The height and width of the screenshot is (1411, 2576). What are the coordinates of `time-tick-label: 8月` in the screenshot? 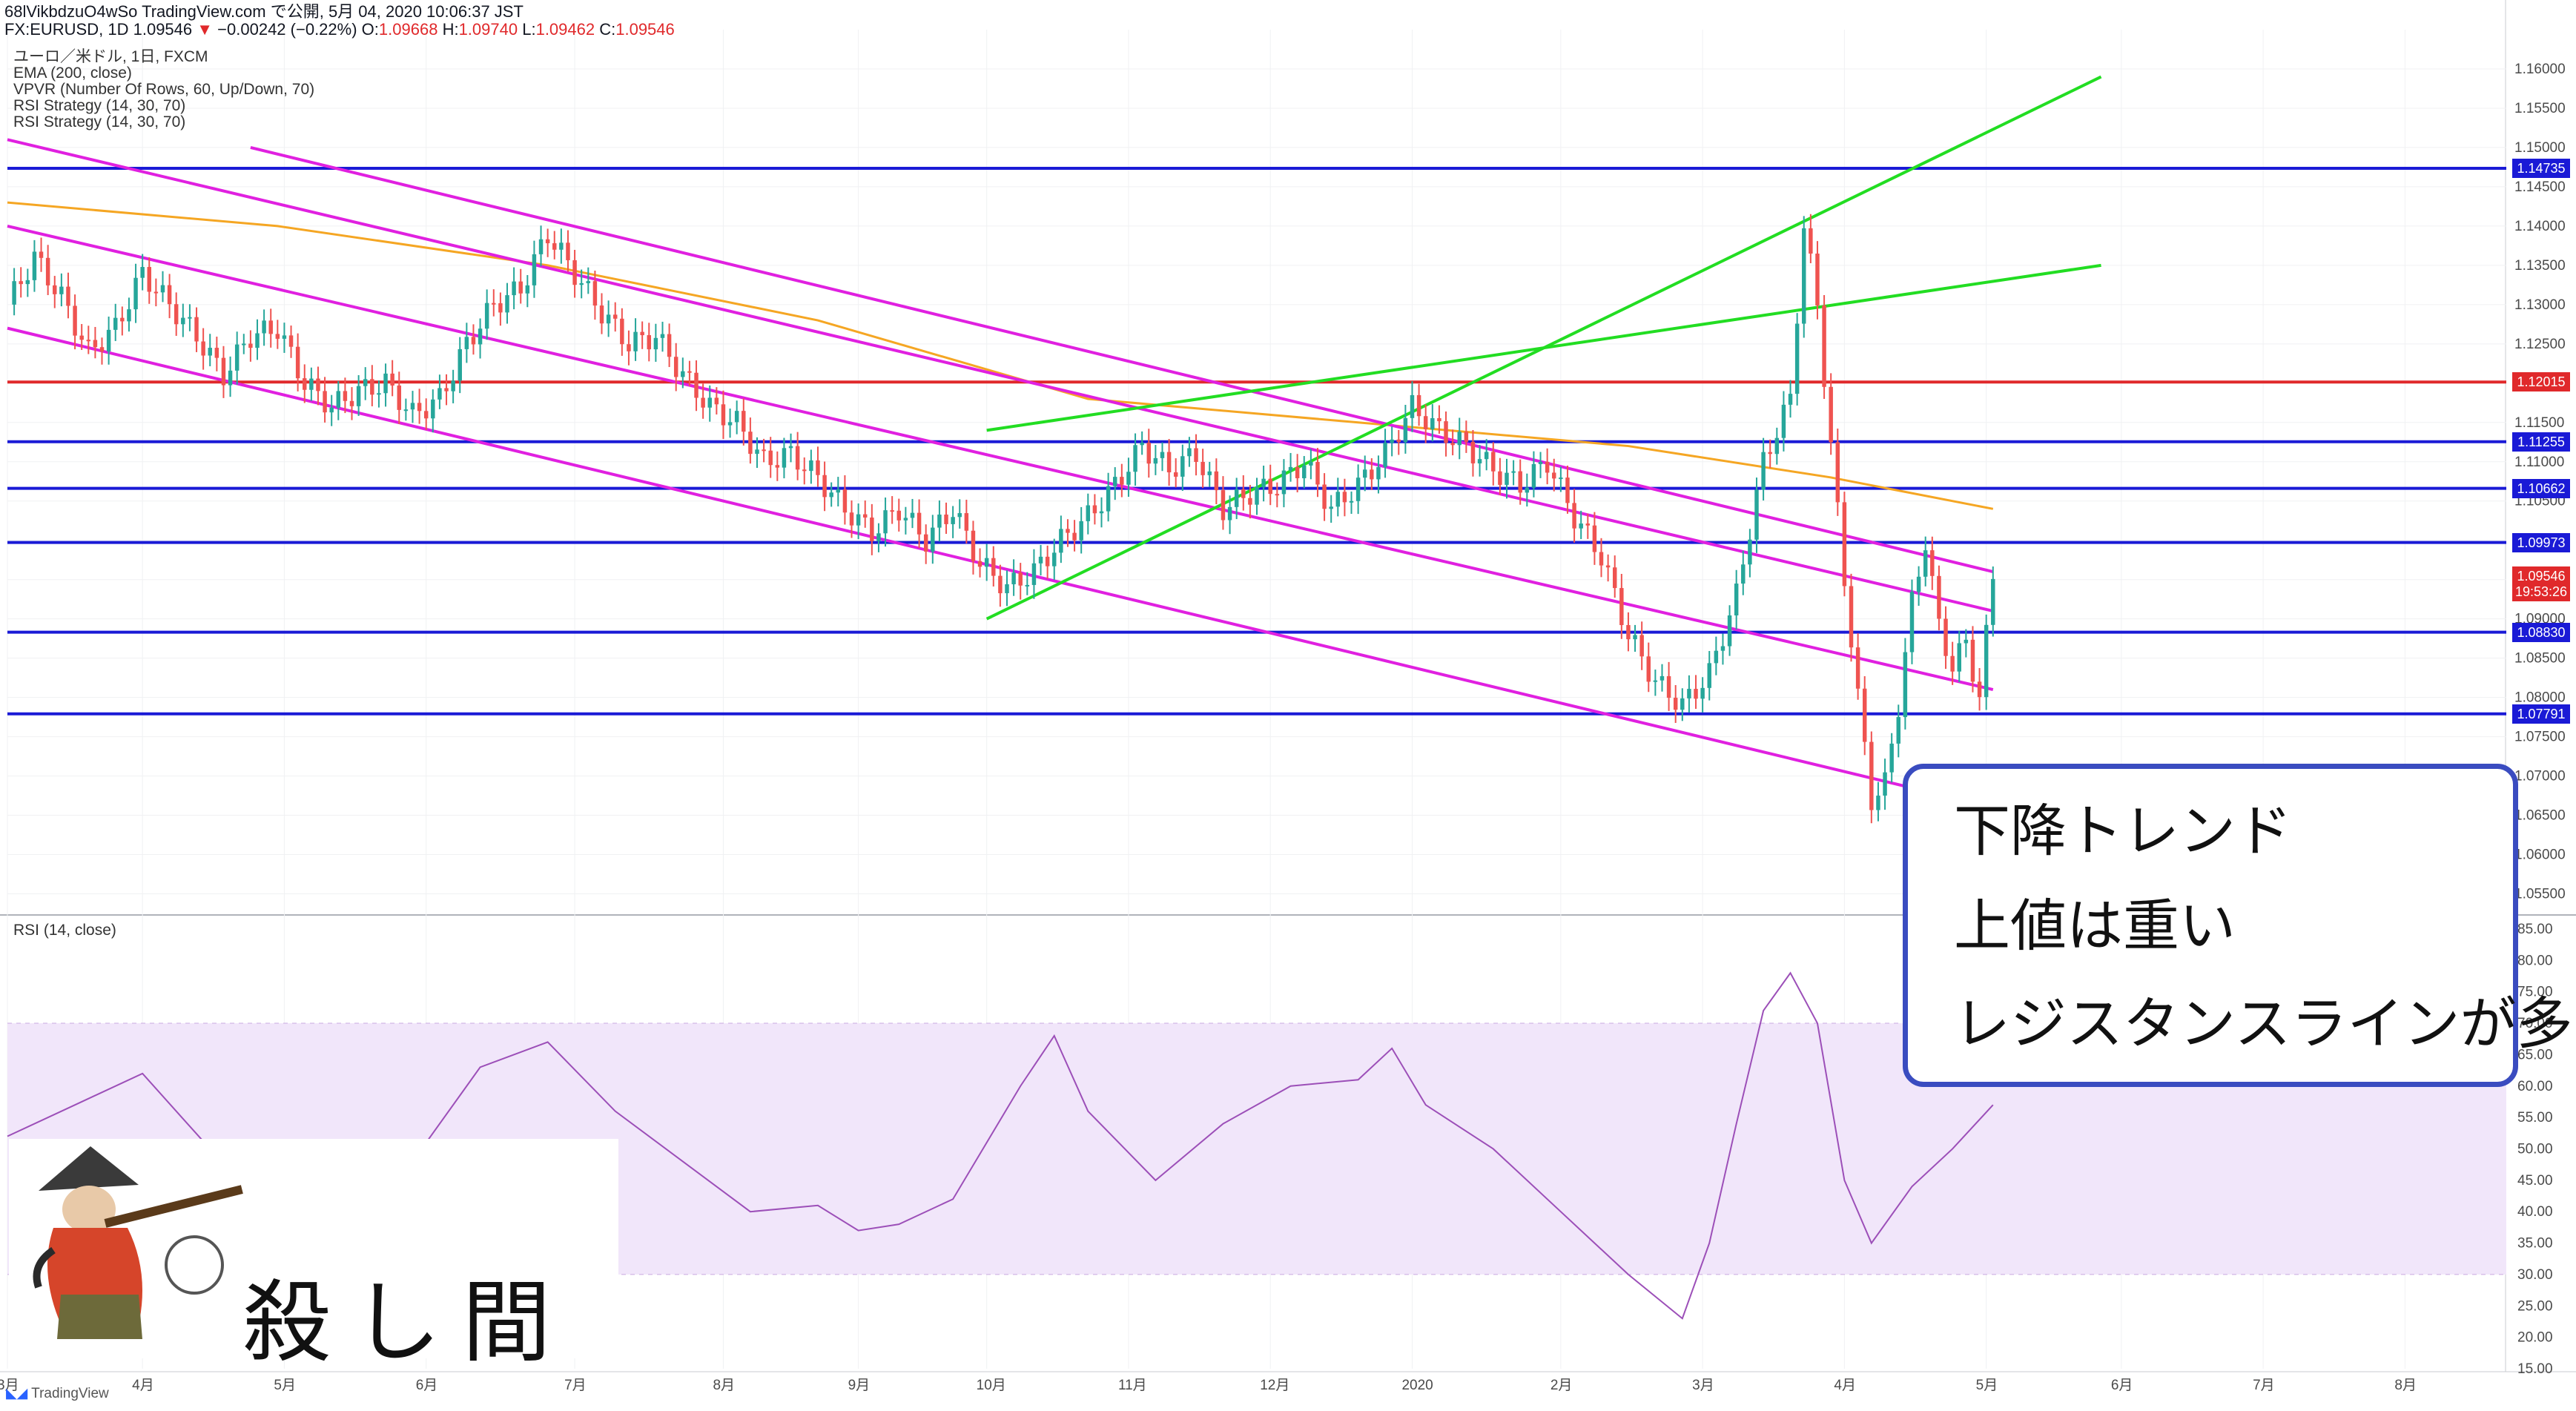 It's located at (724, 1385).